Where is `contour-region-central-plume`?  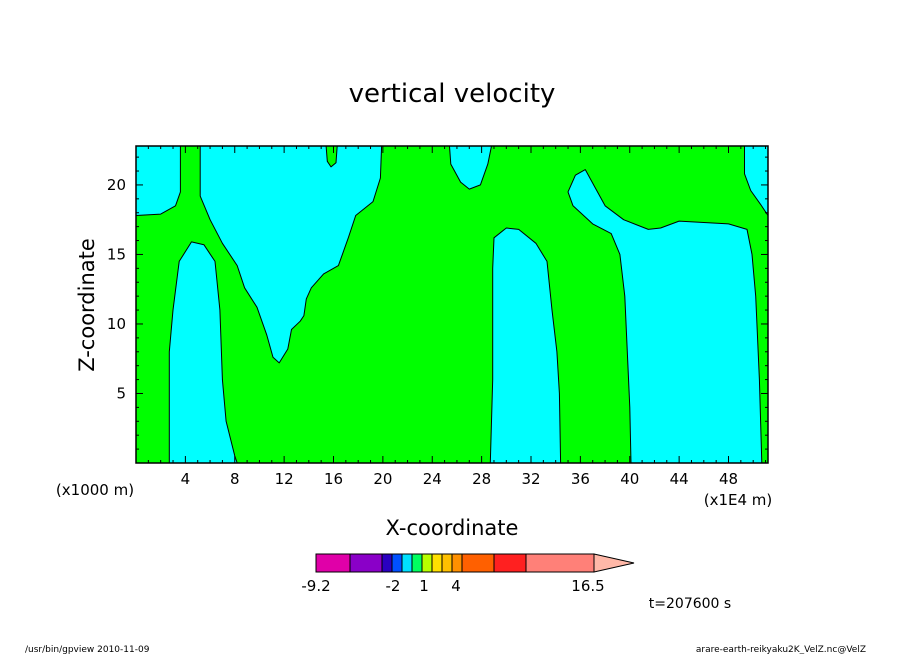
contour-region-central-plume is located at coordinates (291, 254).